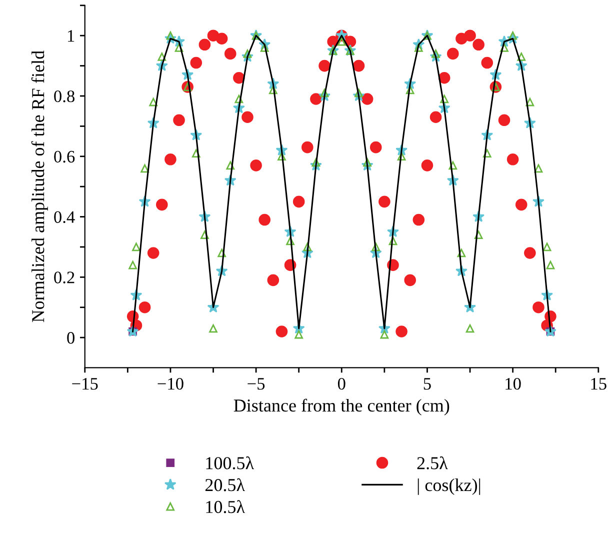 This screenshot has height=540, width=615. I want to click on legend-label: 2.5λ, so click(432, 463).